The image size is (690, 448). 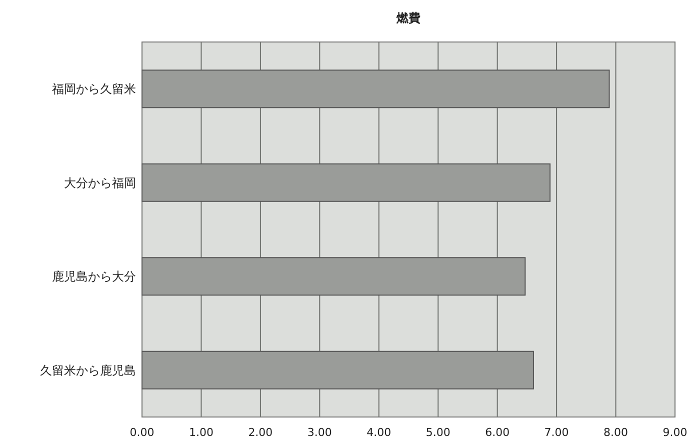 What do you see at coordinates (142, 432) in the screenshot?
I see `x-tick-label: 0.00` at bounding box center [142, 432].